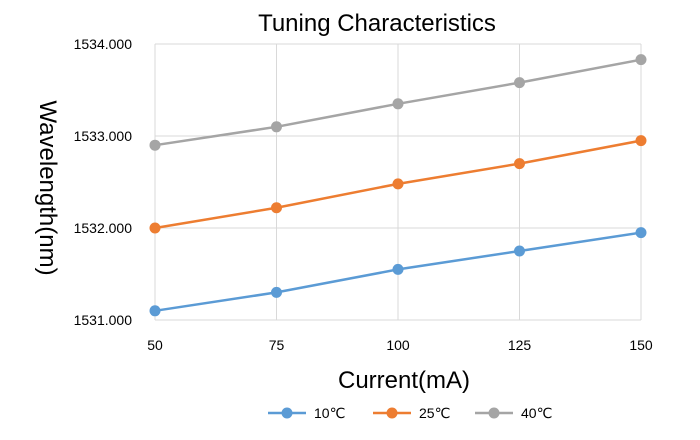  Describe the element at coordinates (641, 345) in the screenshot. I see `x-tick-label: 150` at that location.